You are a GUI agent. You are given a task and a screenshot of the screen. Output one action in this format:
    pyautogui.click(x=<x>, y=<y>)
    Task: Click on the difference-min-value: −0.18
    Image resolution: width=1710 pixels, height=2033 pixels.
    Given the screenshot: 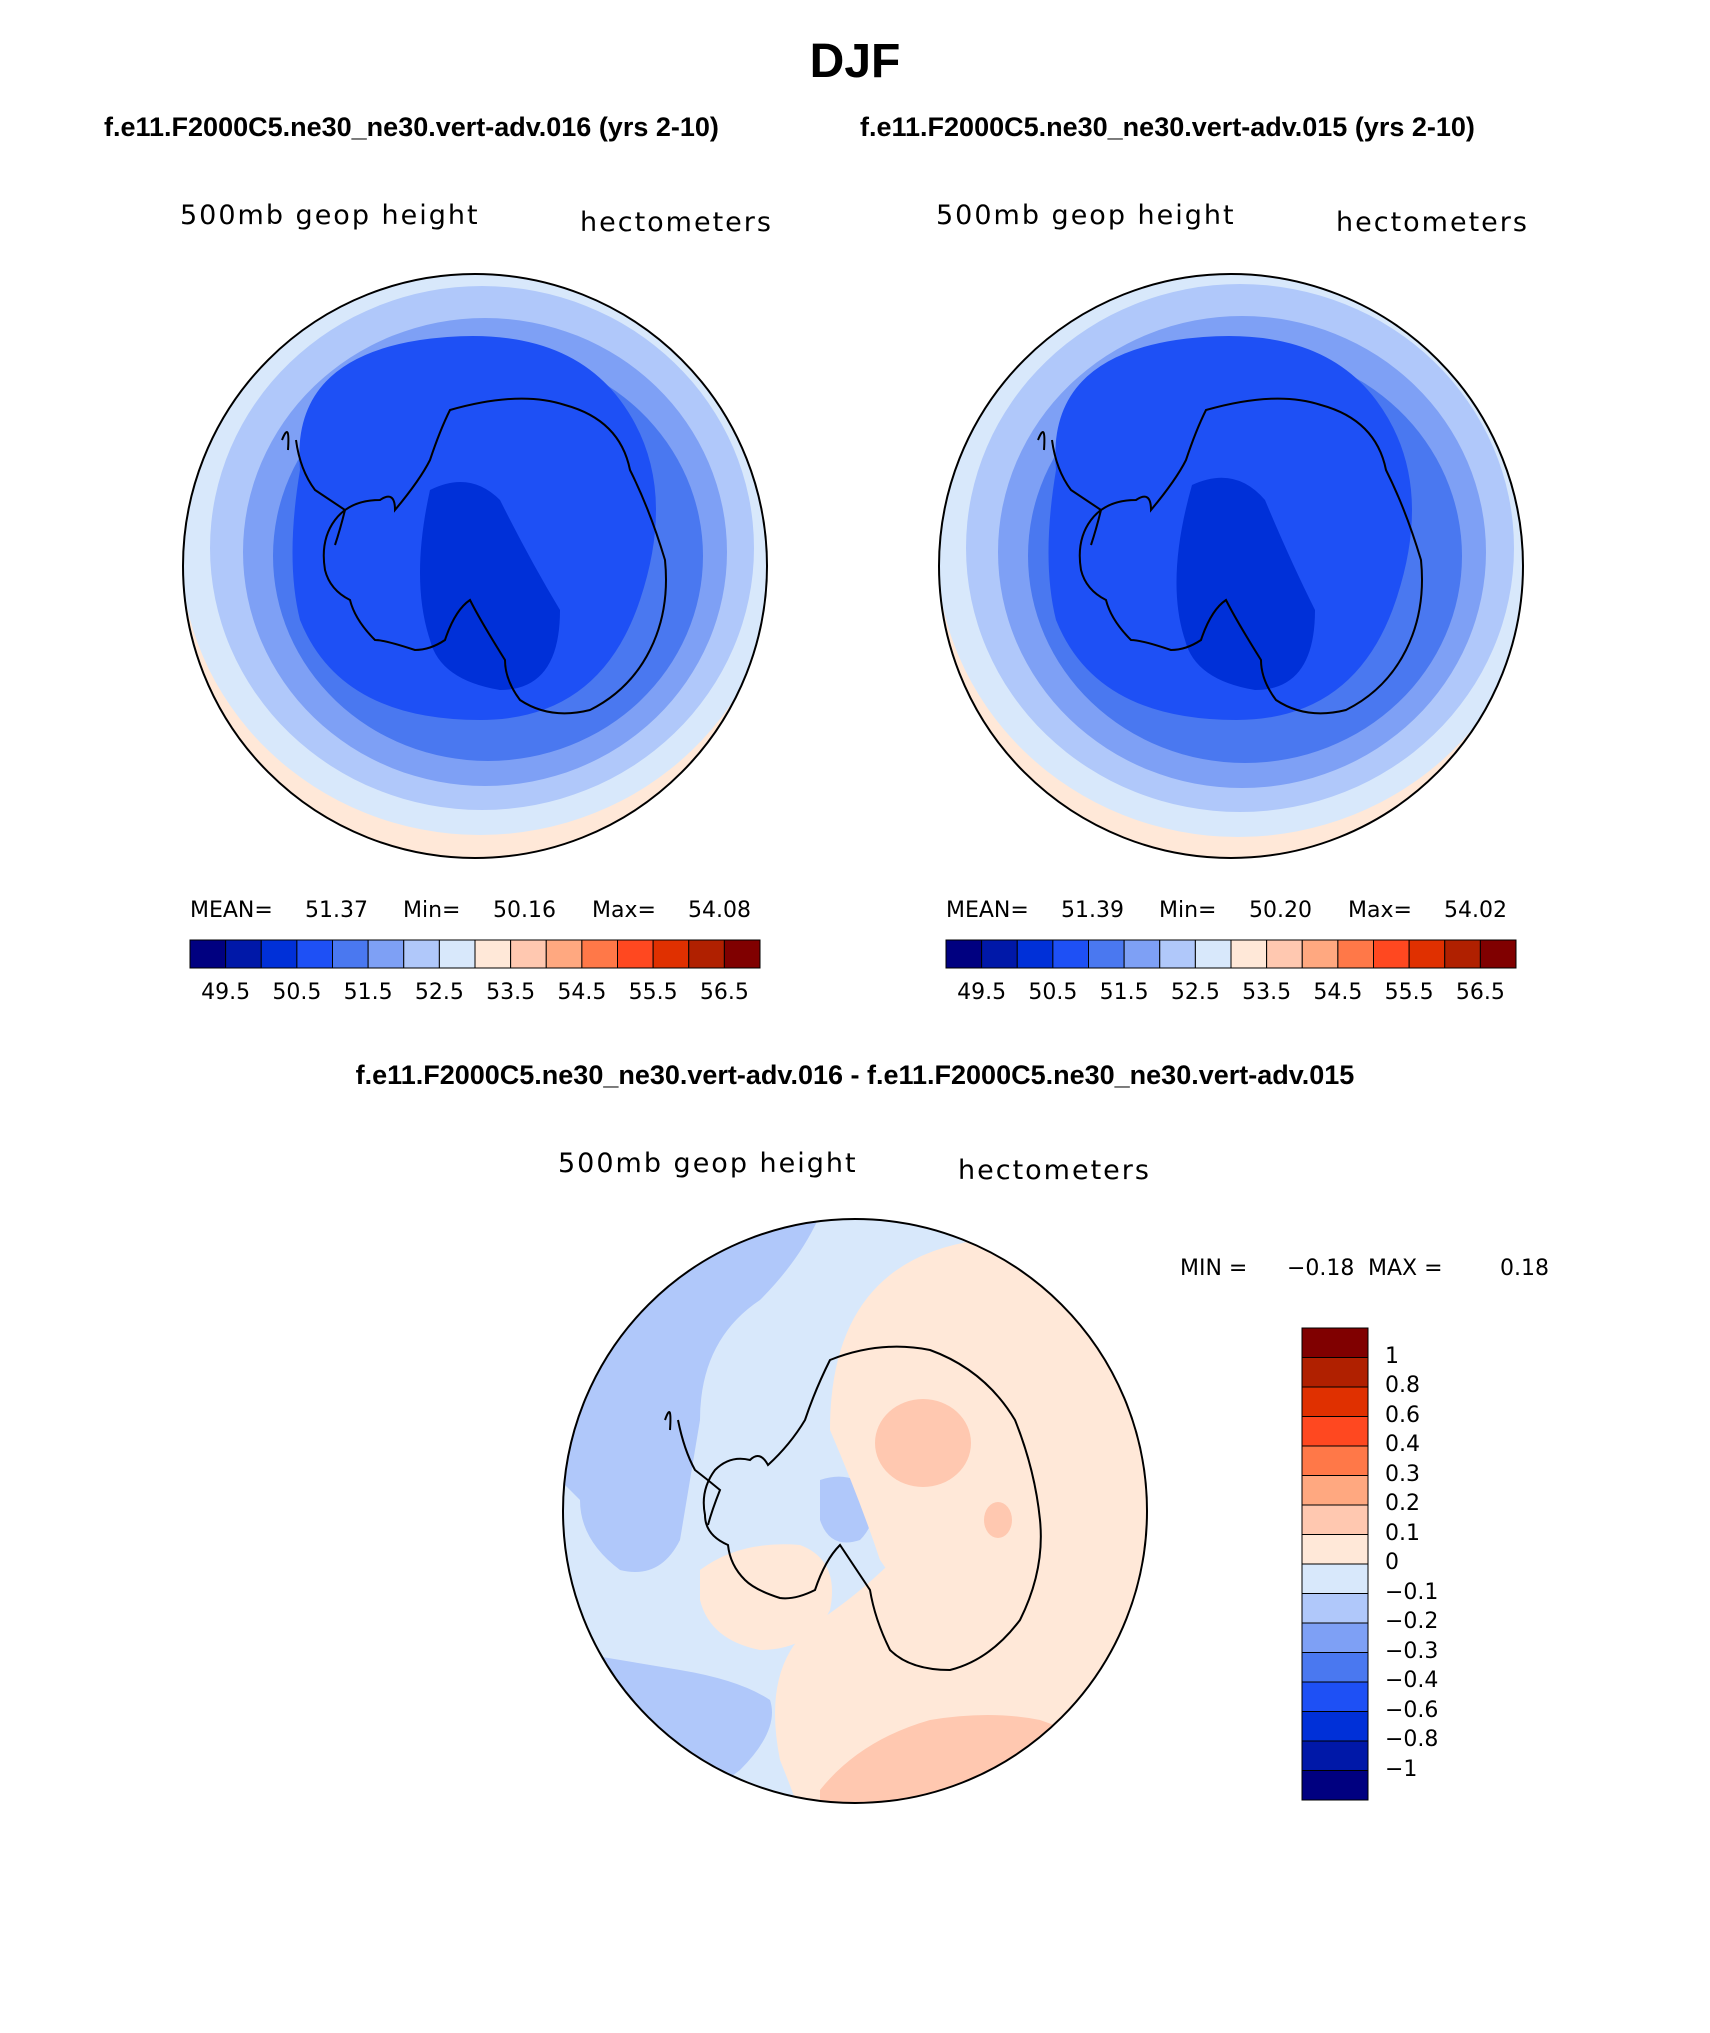 What is the action you would take?
    pyautogui.click(x=1321, y=1268)
    